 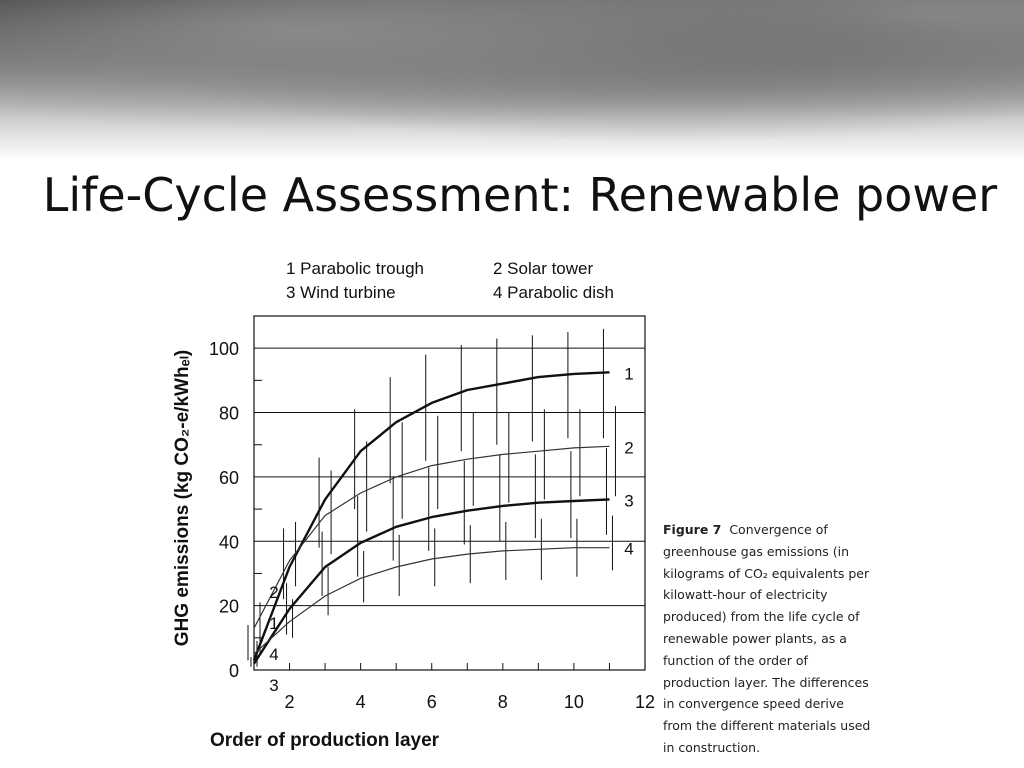 I want to click on y-tick-label: 20, so click(x=229, y=607).